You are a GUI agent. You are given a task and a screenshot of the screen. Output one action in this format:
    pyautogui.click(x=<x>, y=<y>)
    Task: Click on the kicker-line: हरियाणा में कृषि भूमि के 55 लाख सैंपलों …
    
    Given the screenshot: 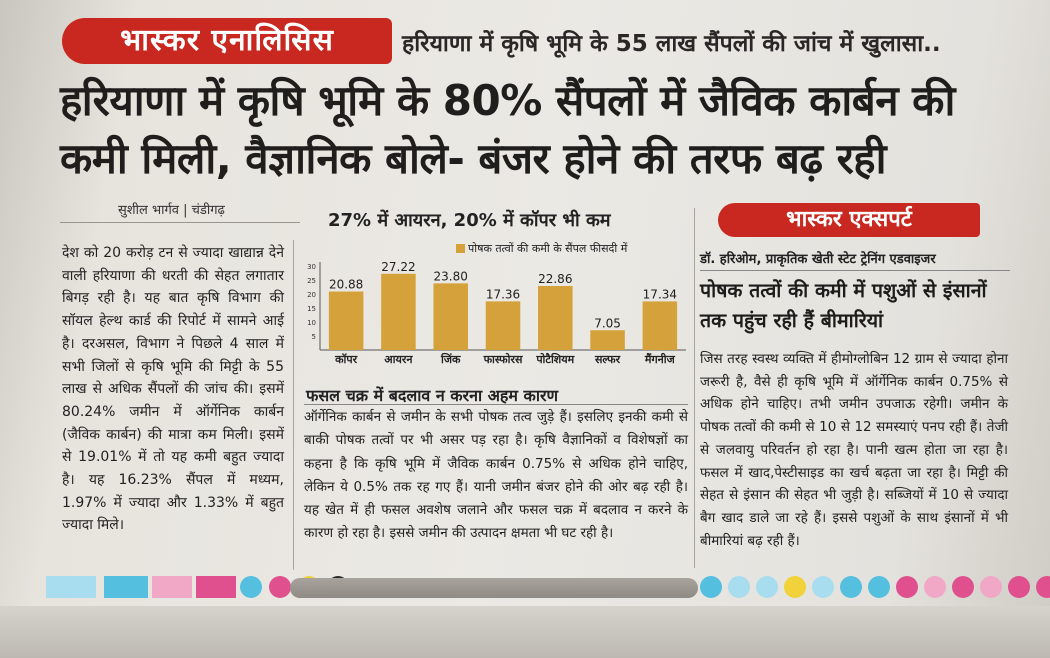 What is the action you would take?
    pyautogui.click(x=671, y=44)
    